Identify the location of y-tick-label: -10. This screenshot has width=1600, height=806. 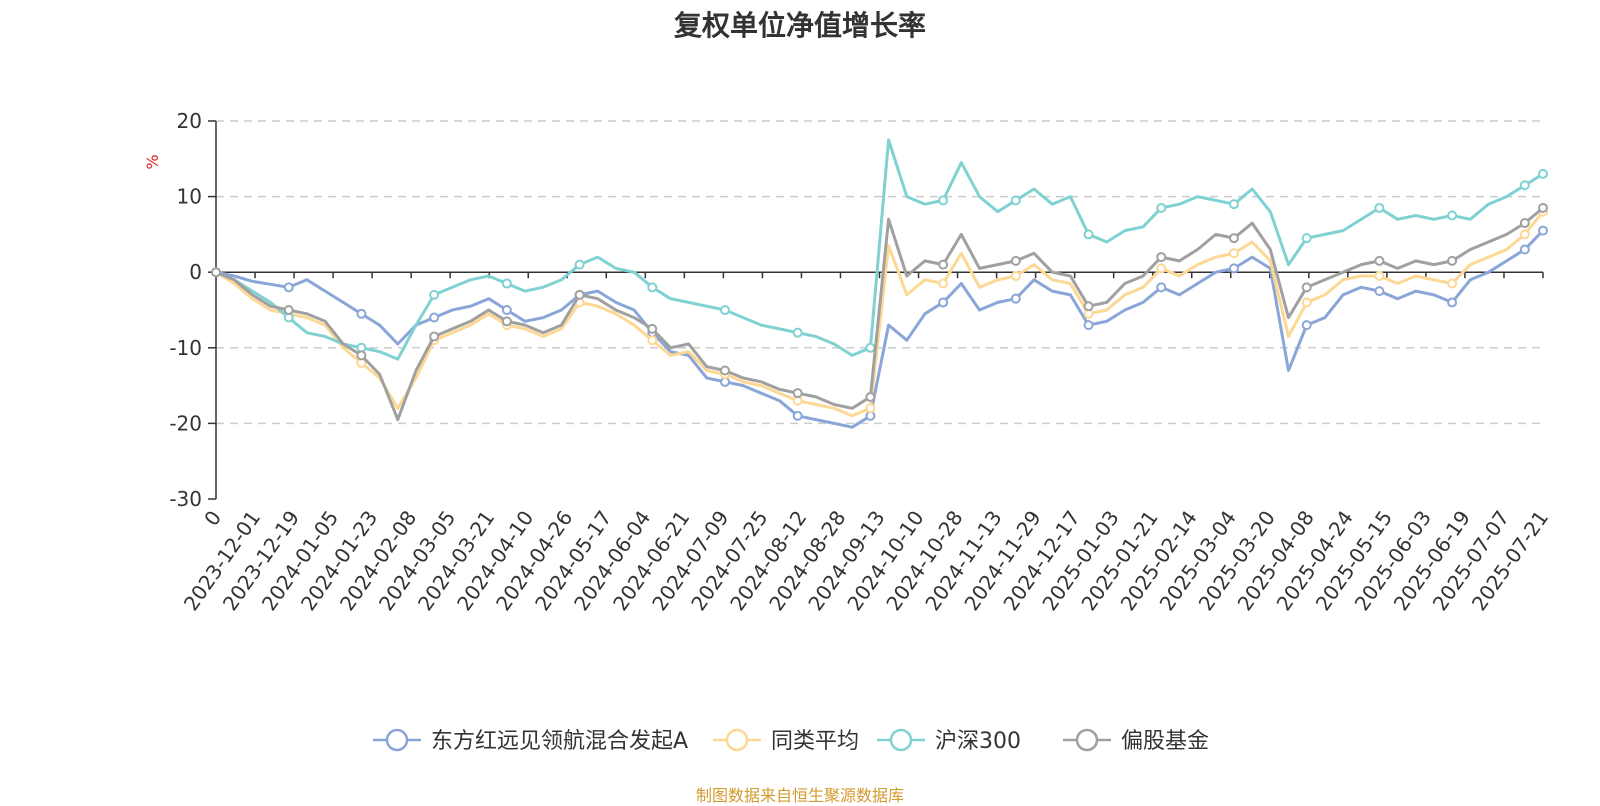
(185, 348).